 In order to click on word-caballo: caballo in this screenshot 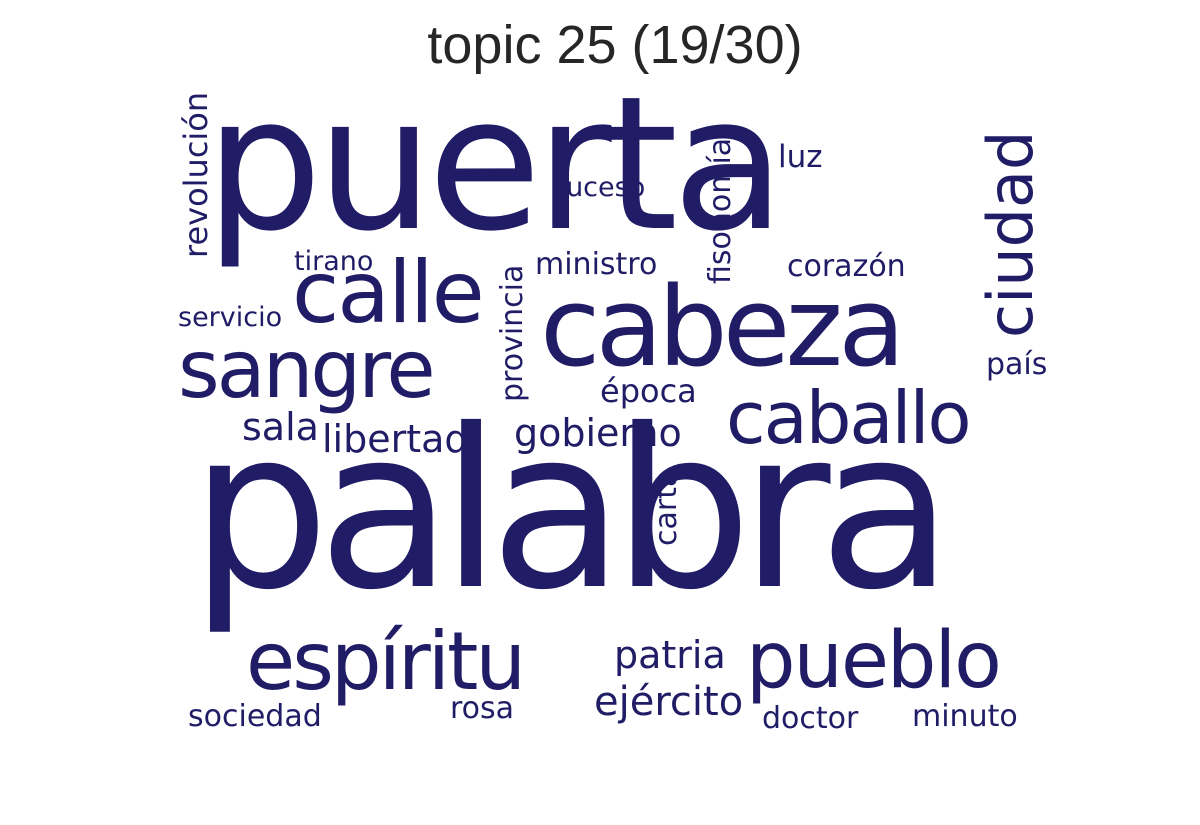, I will do `click(849, 418)`.